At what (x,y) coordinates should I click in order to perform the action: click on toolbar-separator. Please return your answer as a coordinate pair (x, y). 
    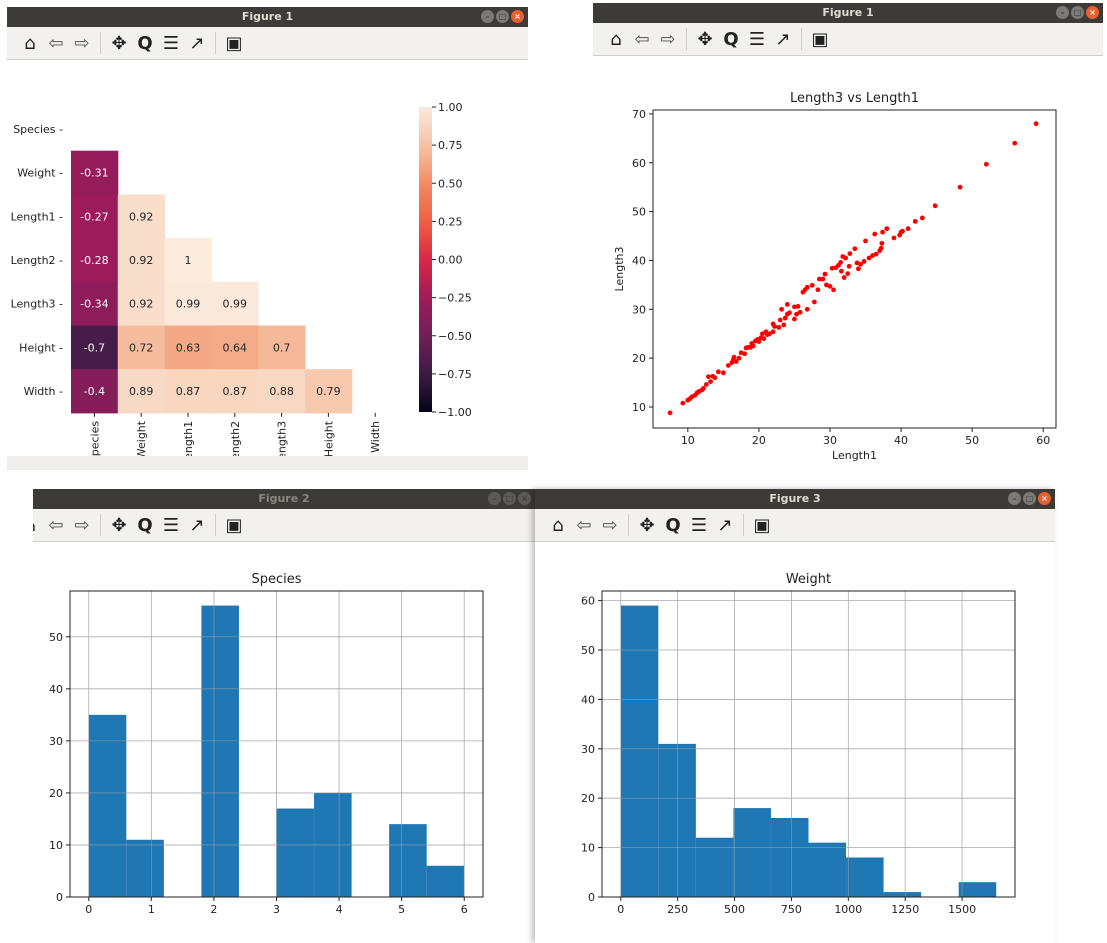
    Looking at the image, I should click on (628, 525).